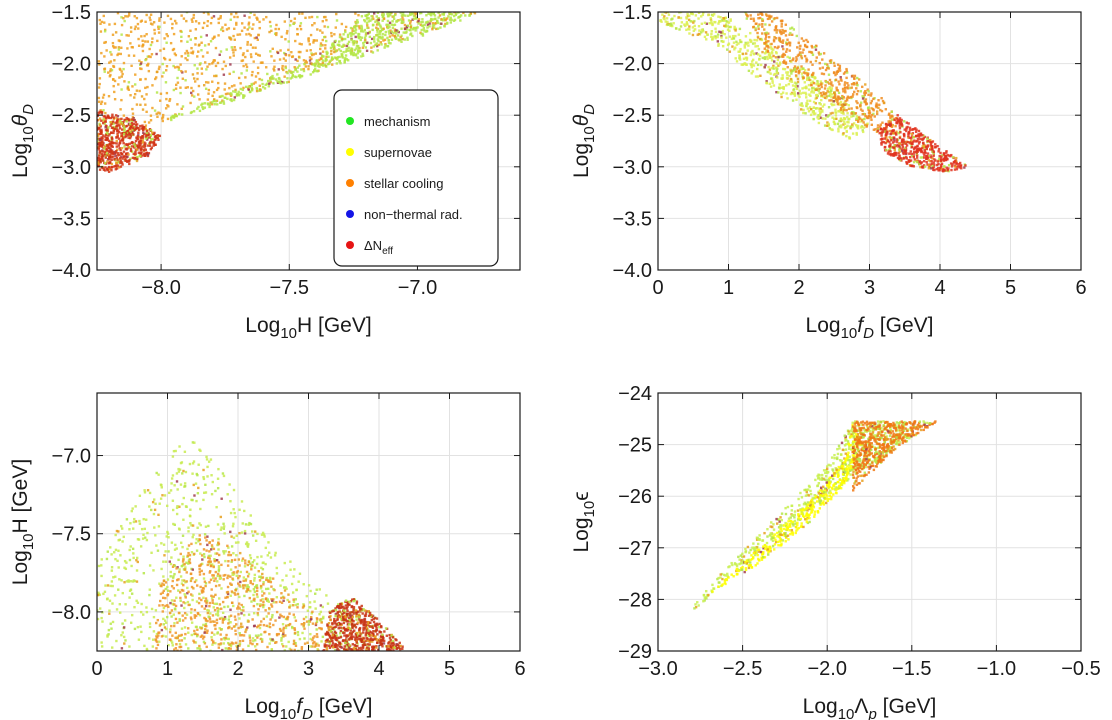 Image resolution: width=1112 pixels, height=720 pixels. I want to click on y-tick-label: −7.0, so click(71, 457).